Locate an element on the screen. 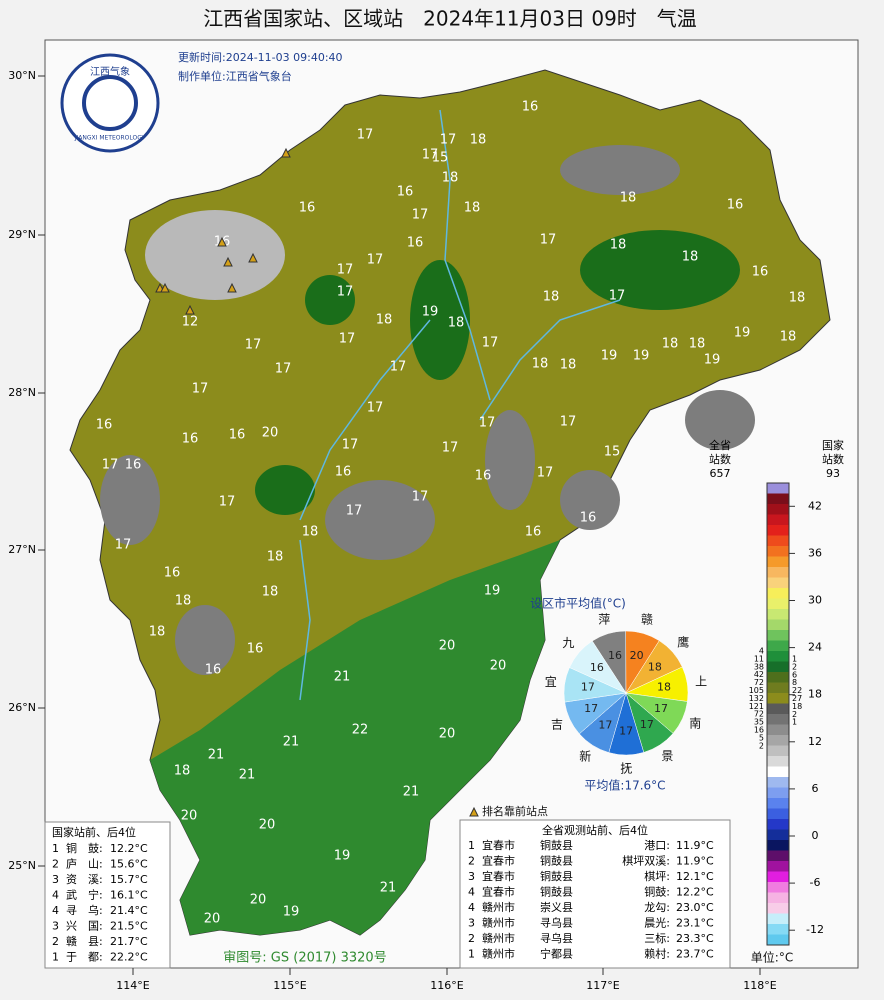 This screenshot has width=884, height=1000. logo: 江西气象 JIANGXI METEOROLOGY is located at coordinates (110, 103).